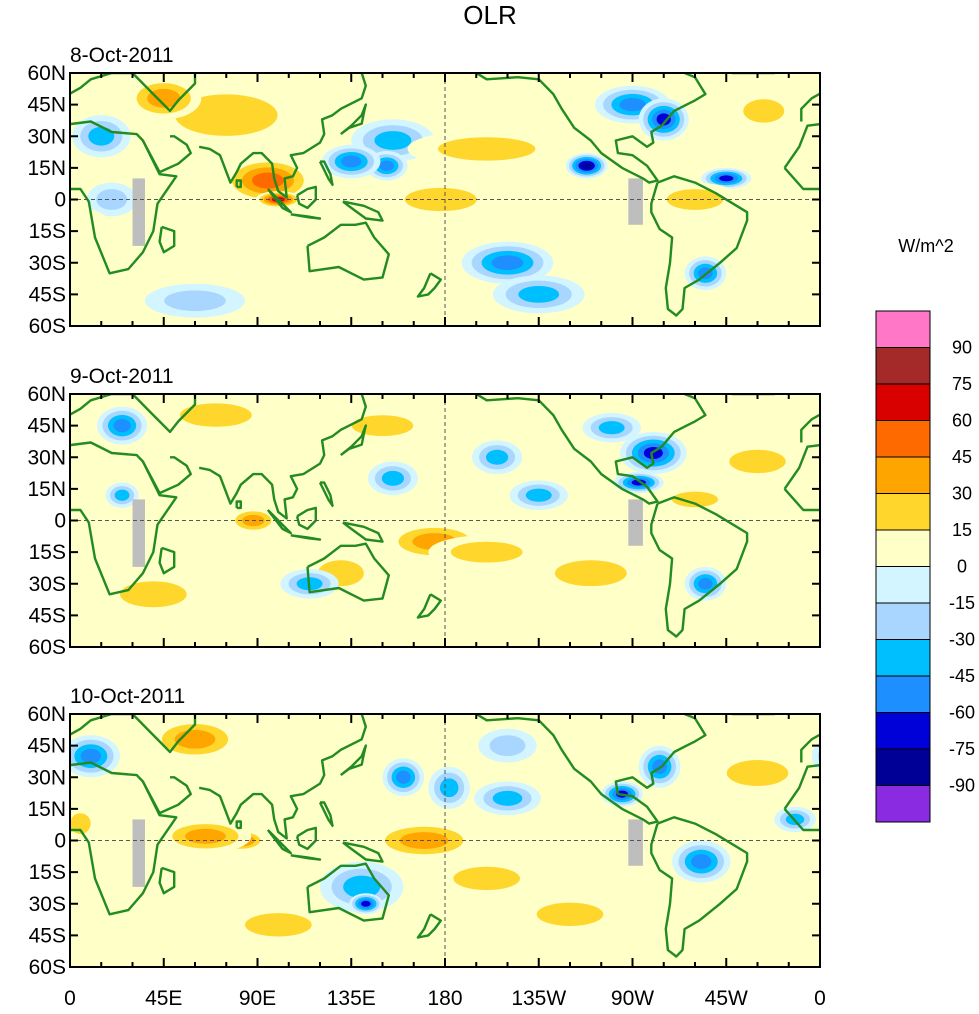 This screenshot has height=1014, width=979. I want to click on chart-title: OLR, so click(489, 15).